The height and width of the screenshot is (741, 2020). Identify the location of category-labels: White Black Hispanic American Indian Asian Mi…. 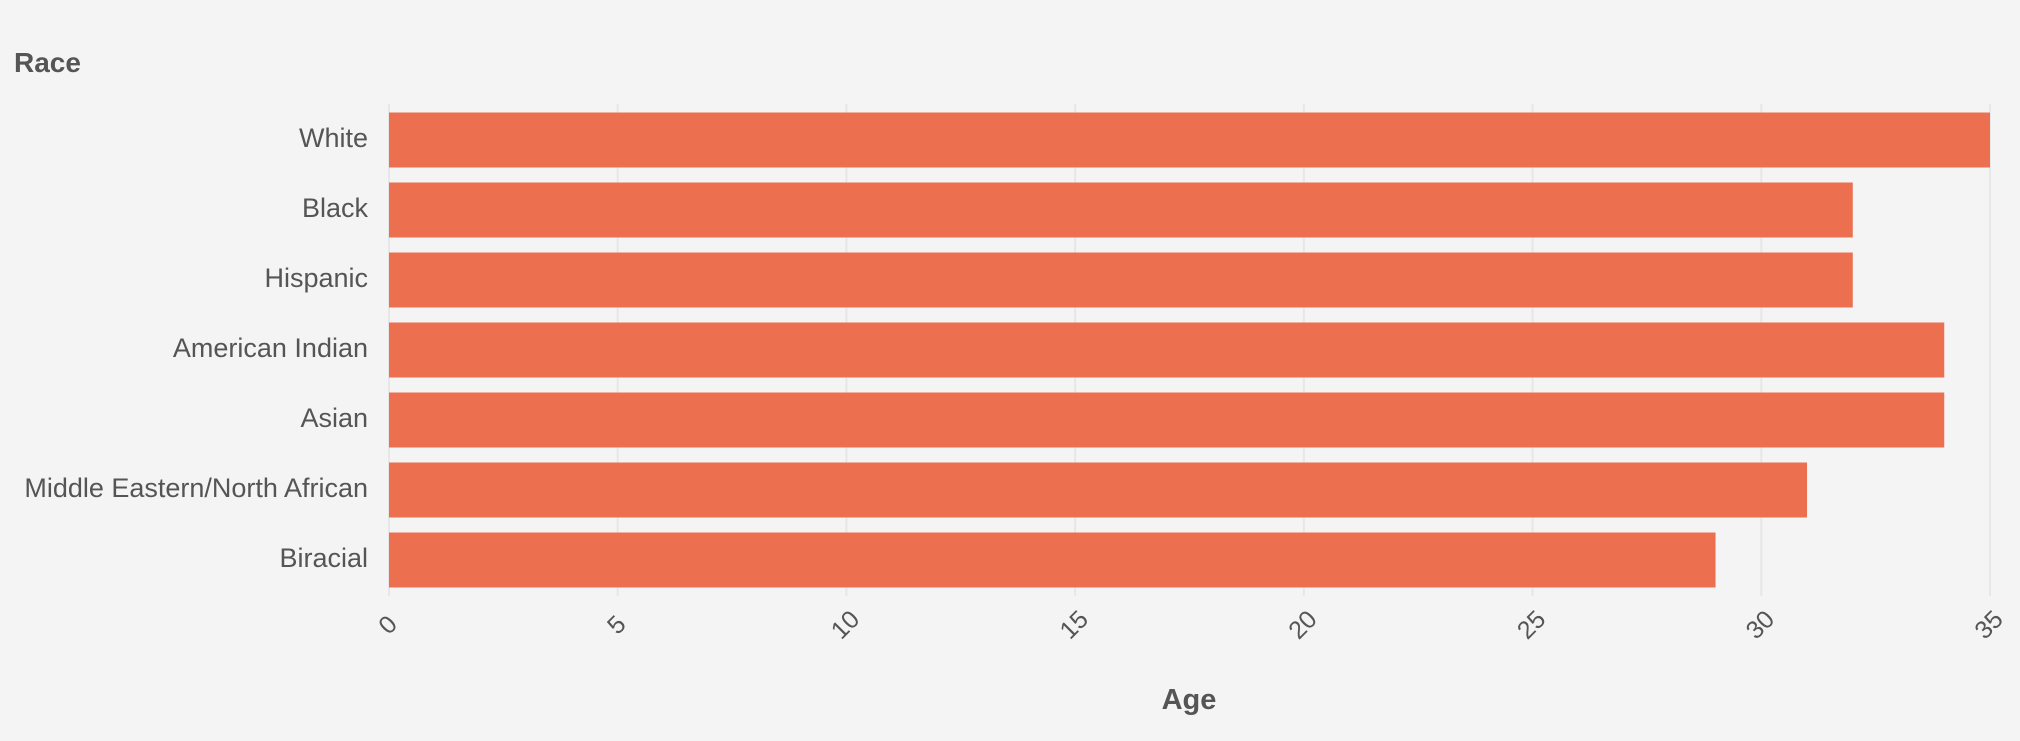
(196, 348).